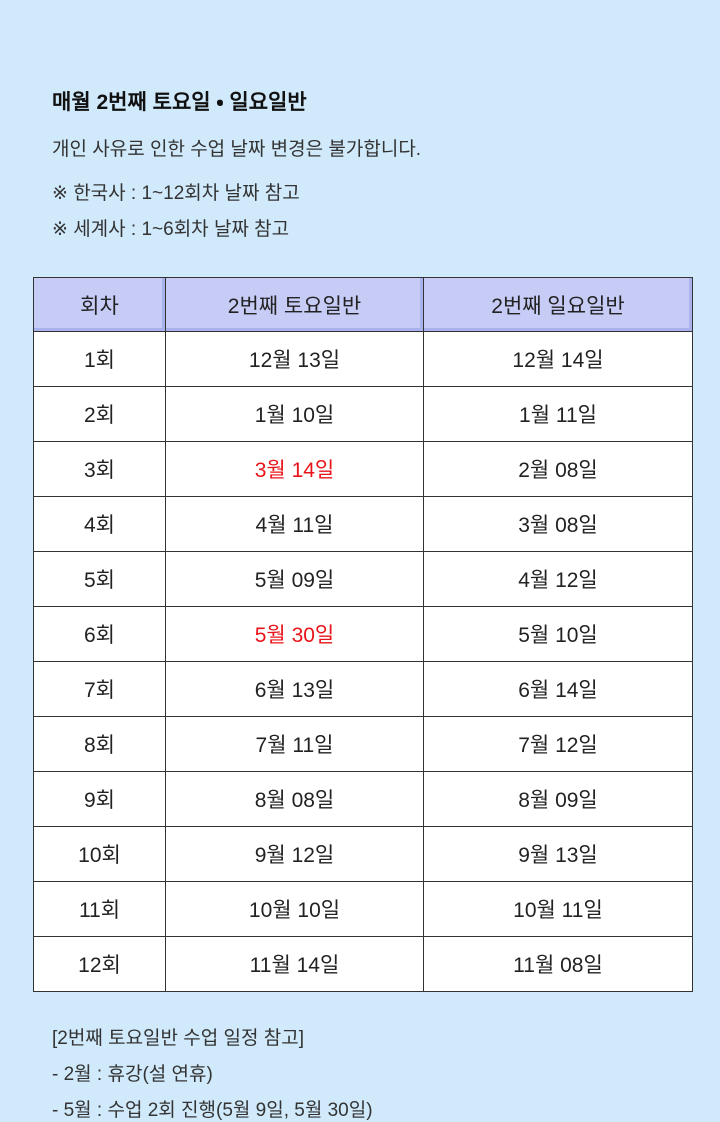  What do you see at coordinates (294, 579) in the screenshot?
I see `table-cell: 5월 09일` at bounding box center [294, 579].